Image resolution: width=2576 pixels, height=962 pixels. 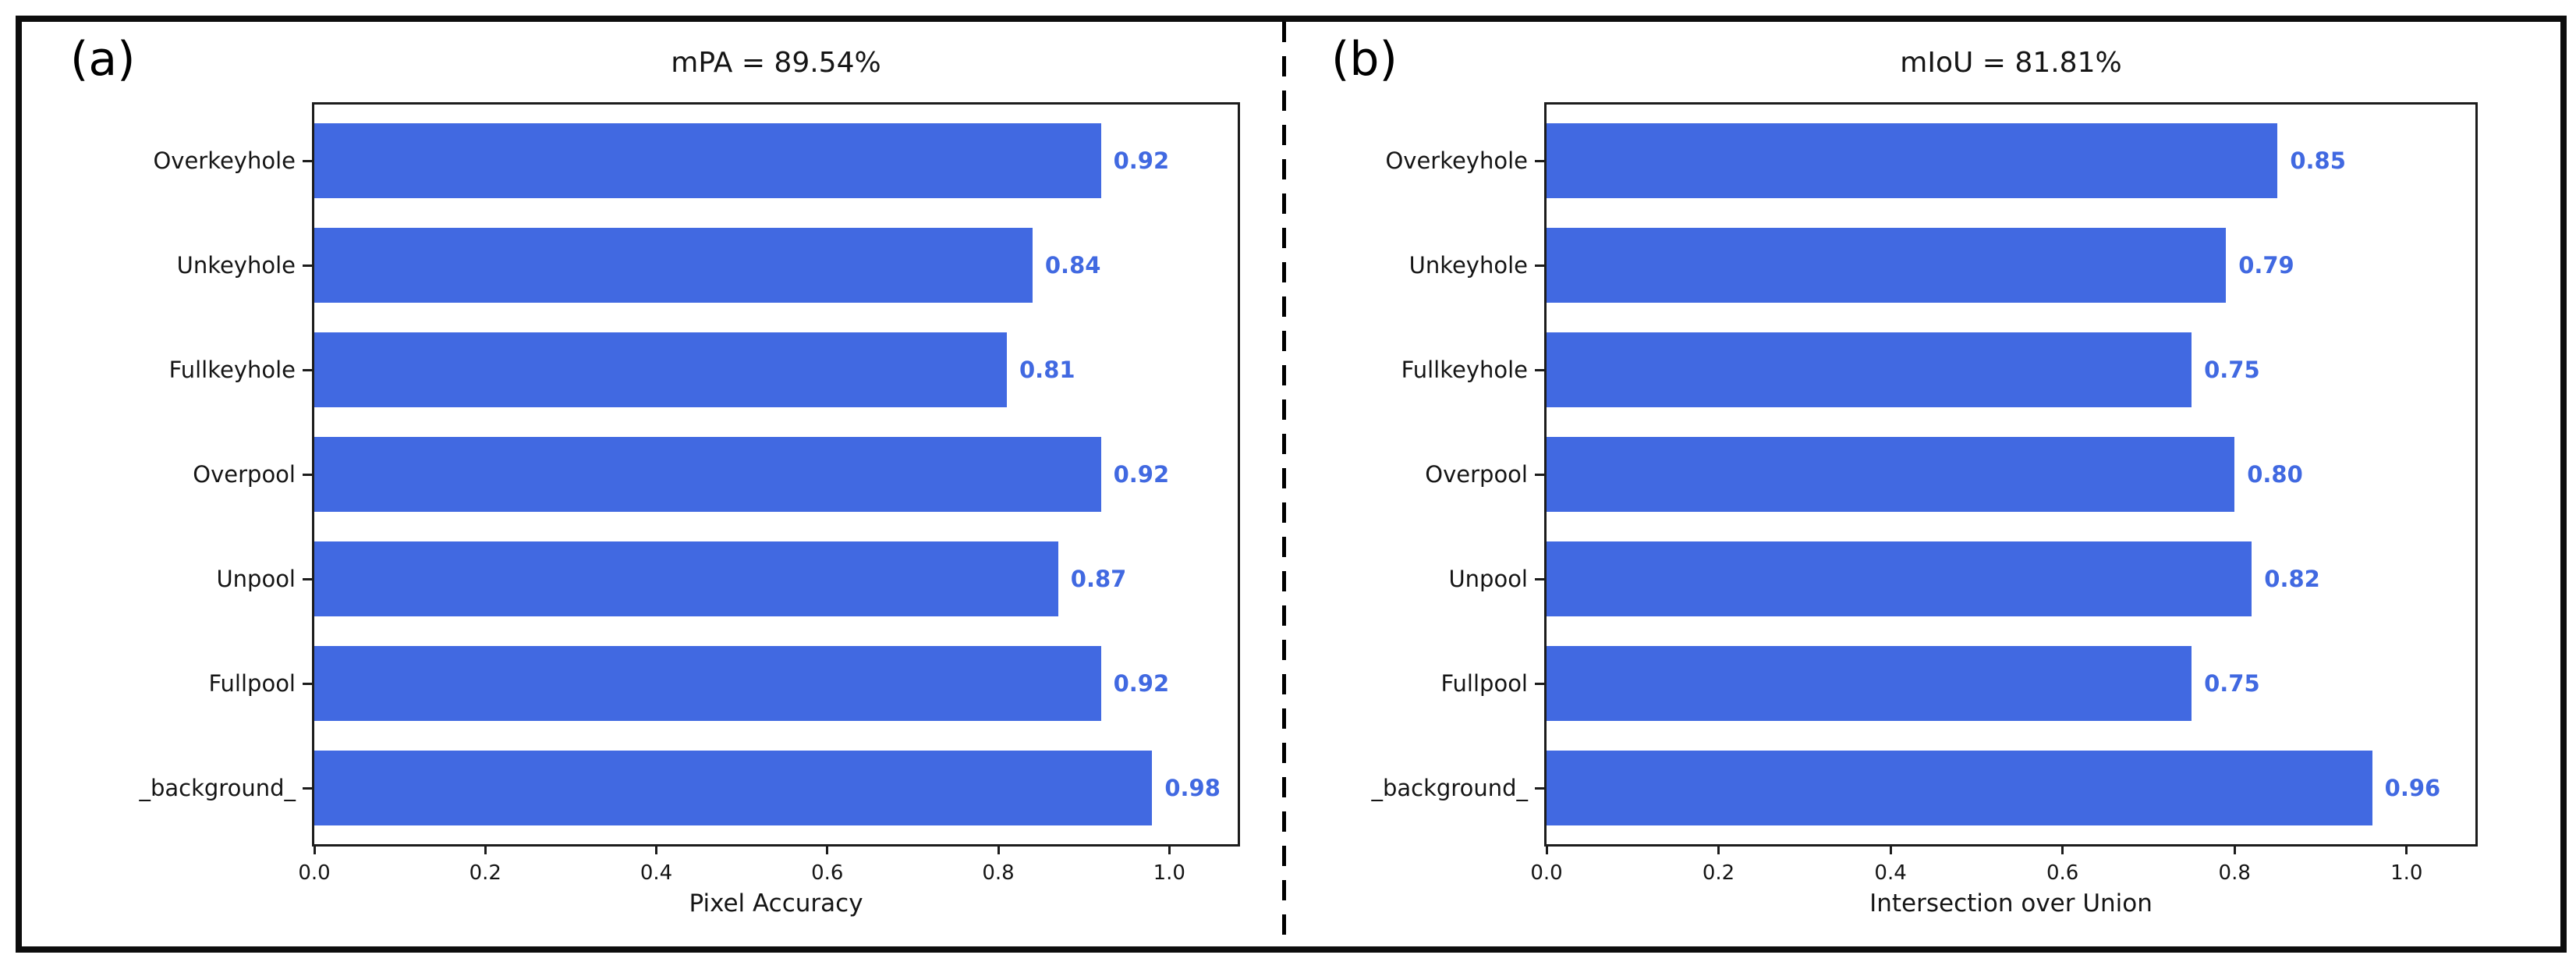 What do you see at coordinates (1284, 484) in the screenshot?
I see `panel-divider-dashed-line` at bounding box center [1284, 484].